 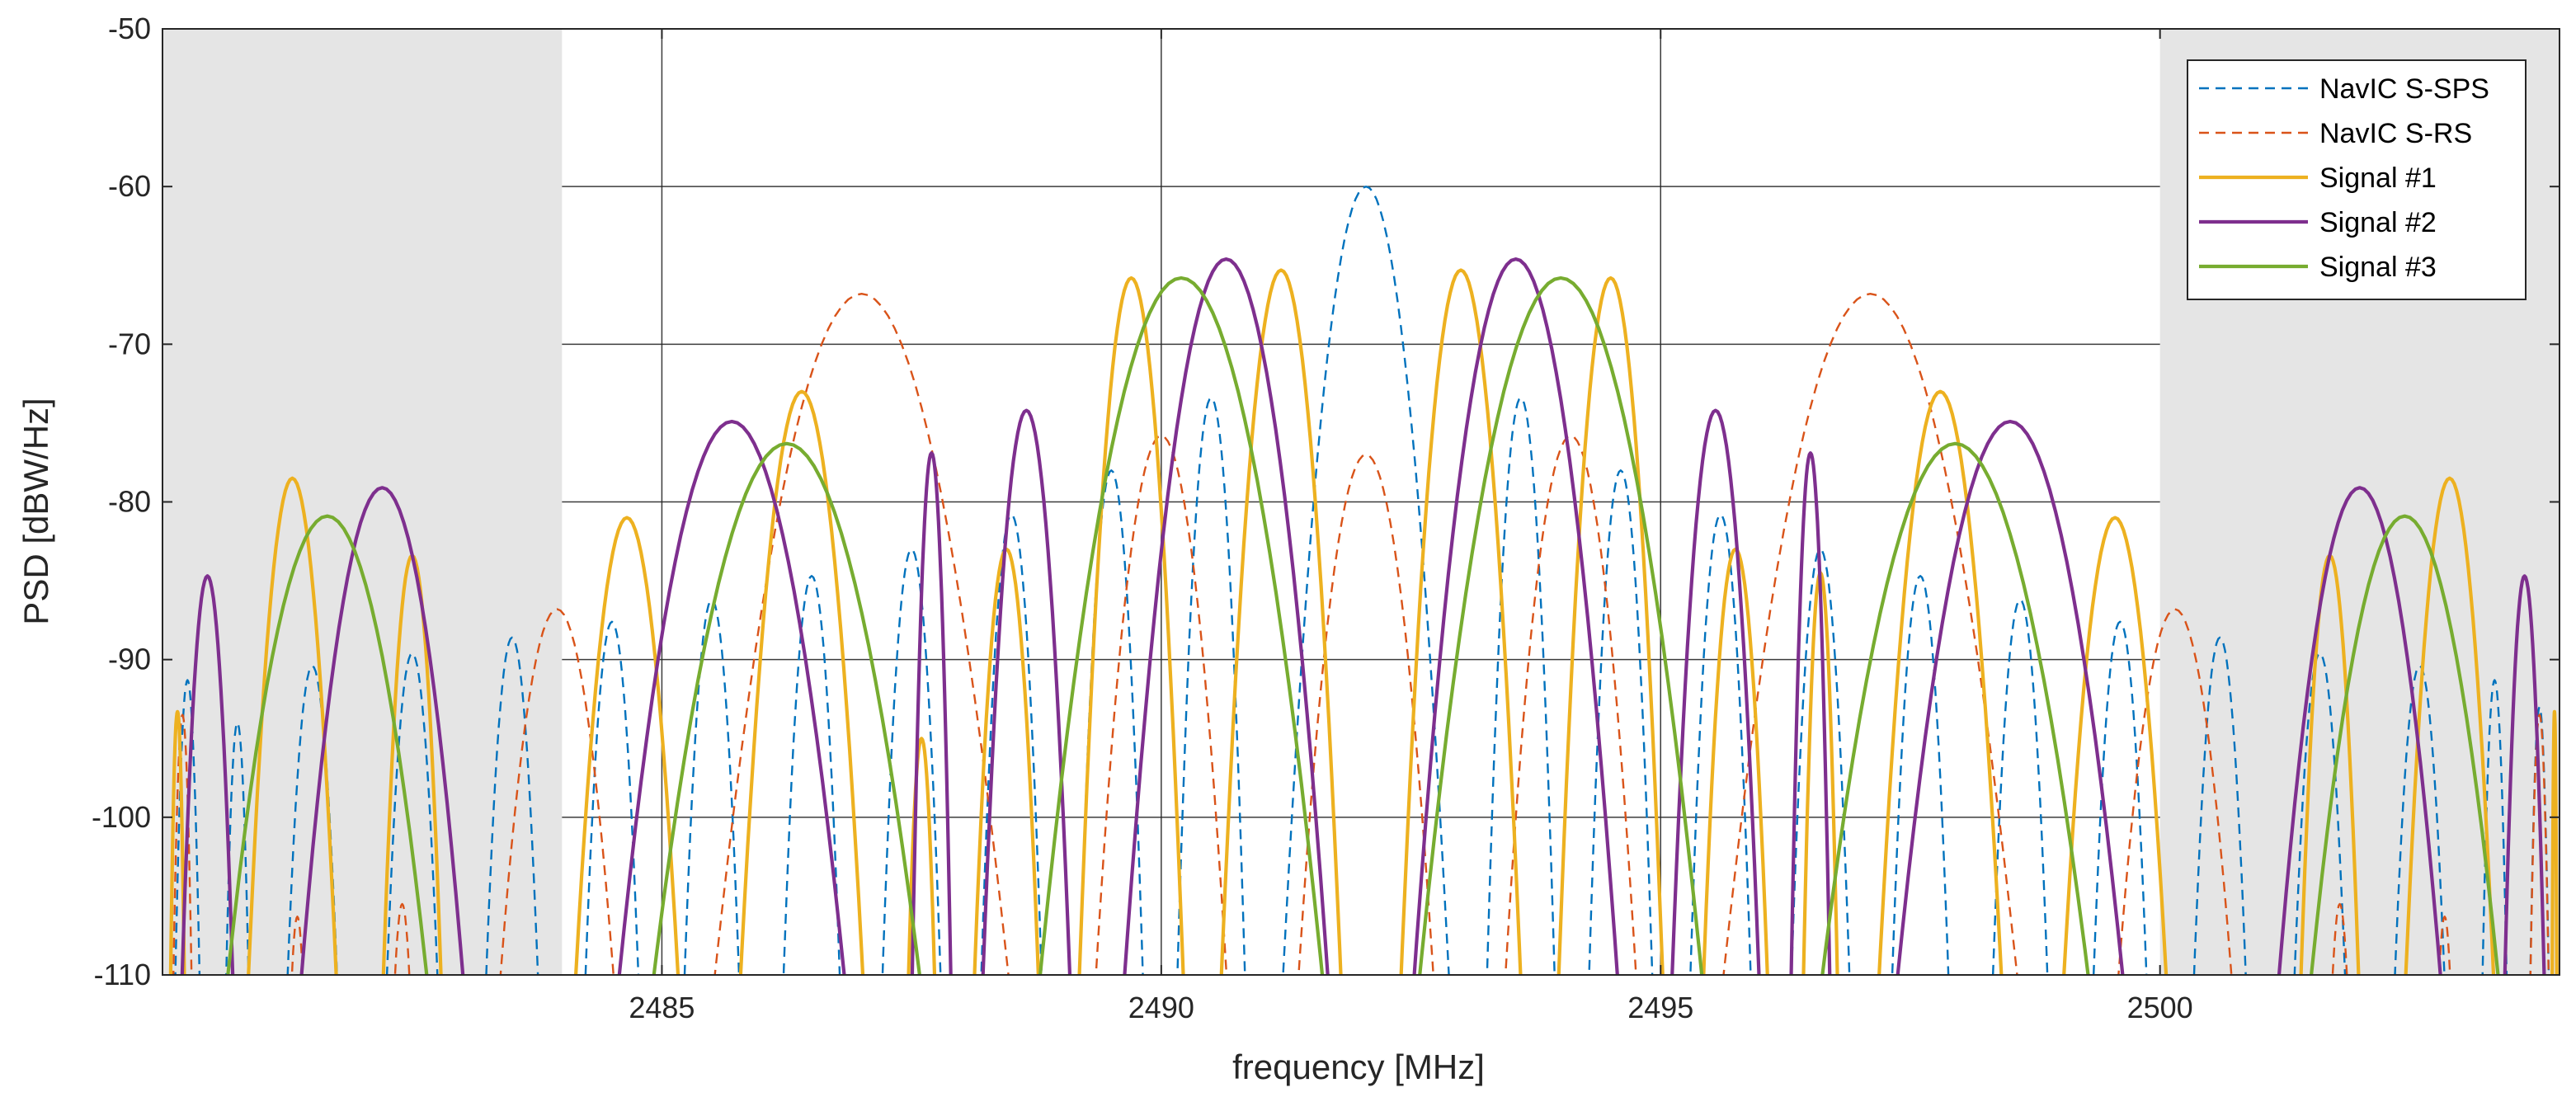 I want to click on x-tick-label: 2485, so click(x=662, y=1007).